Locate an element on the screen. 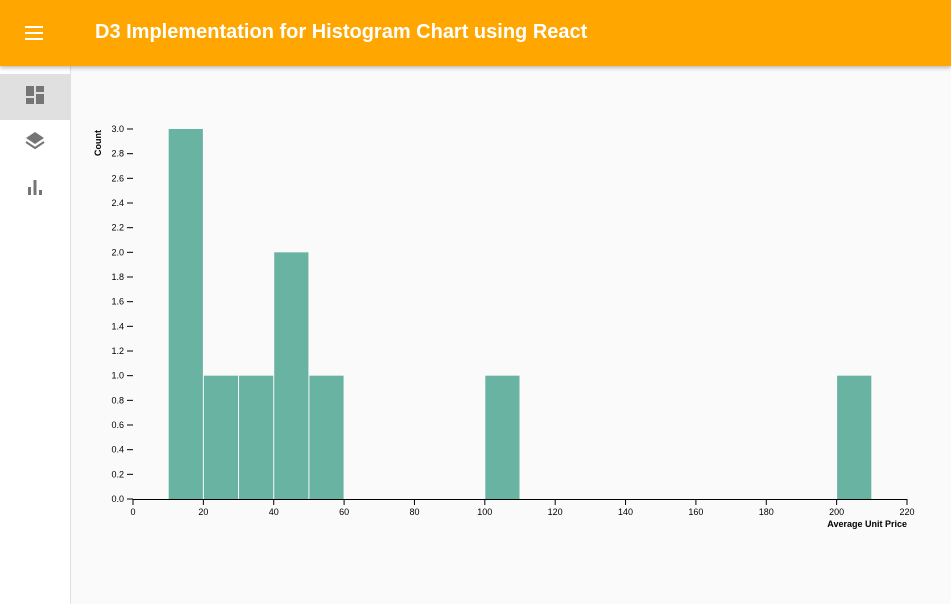 This screenshot has height=604, width=951. sidebar is located at coordinates (35, 335).